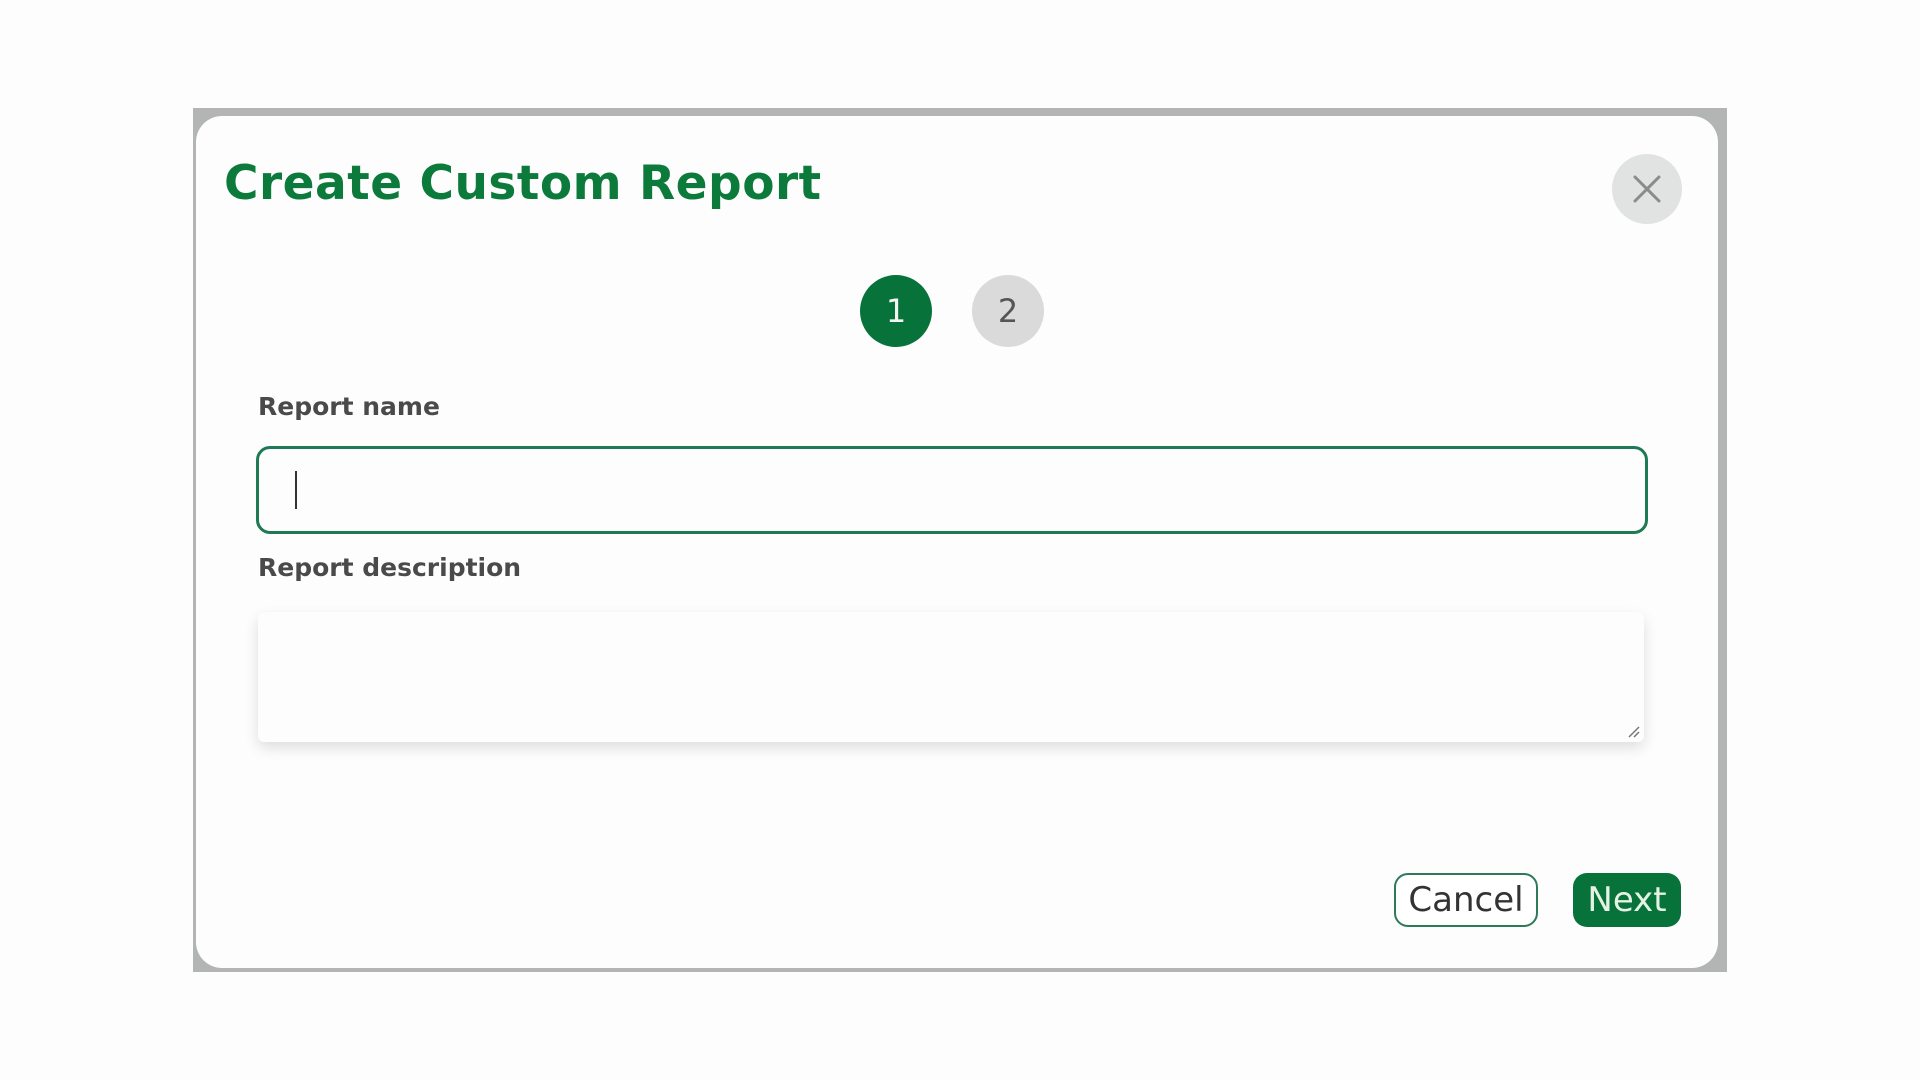  I want to click on text-caret, so click(296, 490).